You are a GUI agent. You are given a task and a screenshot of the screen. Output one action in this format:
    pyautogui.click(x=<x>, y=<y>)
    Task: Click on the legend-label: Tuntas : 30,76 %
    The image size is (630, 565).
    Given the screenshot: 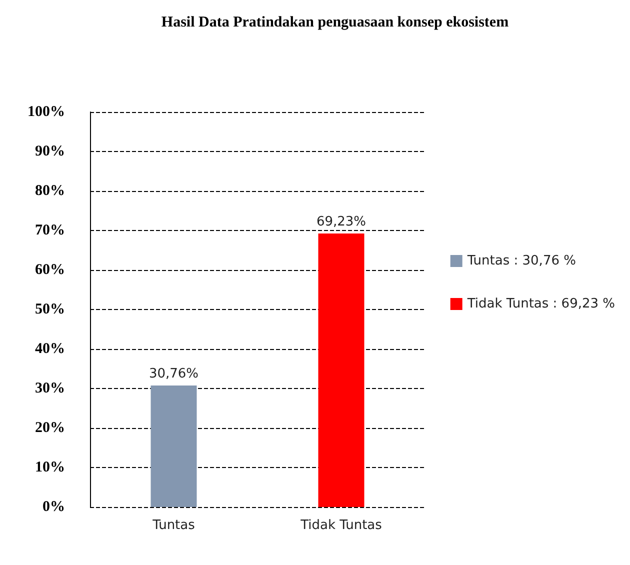 What is the action you would take?
    pyautogui.click(x=521, y=261)
    